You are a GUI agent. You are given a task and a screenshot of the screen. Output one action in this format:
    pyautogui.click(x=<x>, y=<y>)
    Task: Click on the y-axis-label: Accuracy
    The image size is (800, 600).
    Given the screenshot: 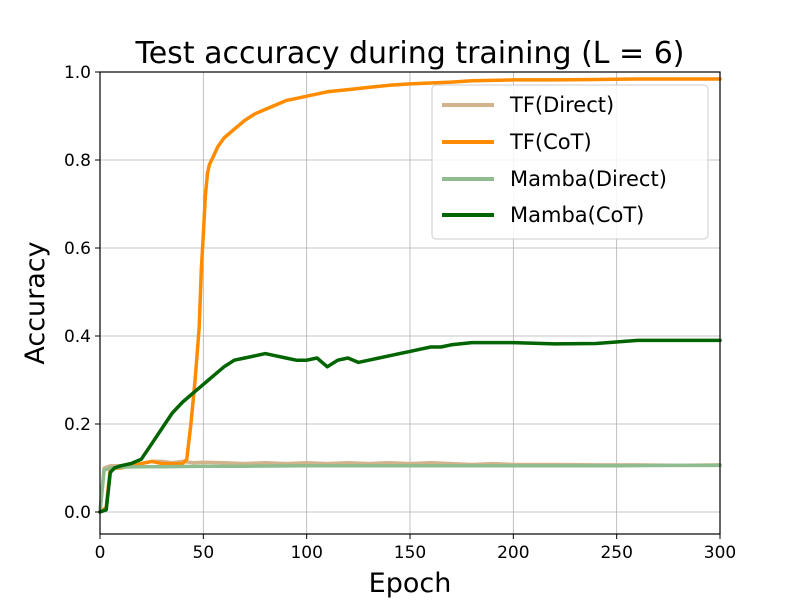 What is the action you would take?
    pyautogui.click(x=35, y=302)
    